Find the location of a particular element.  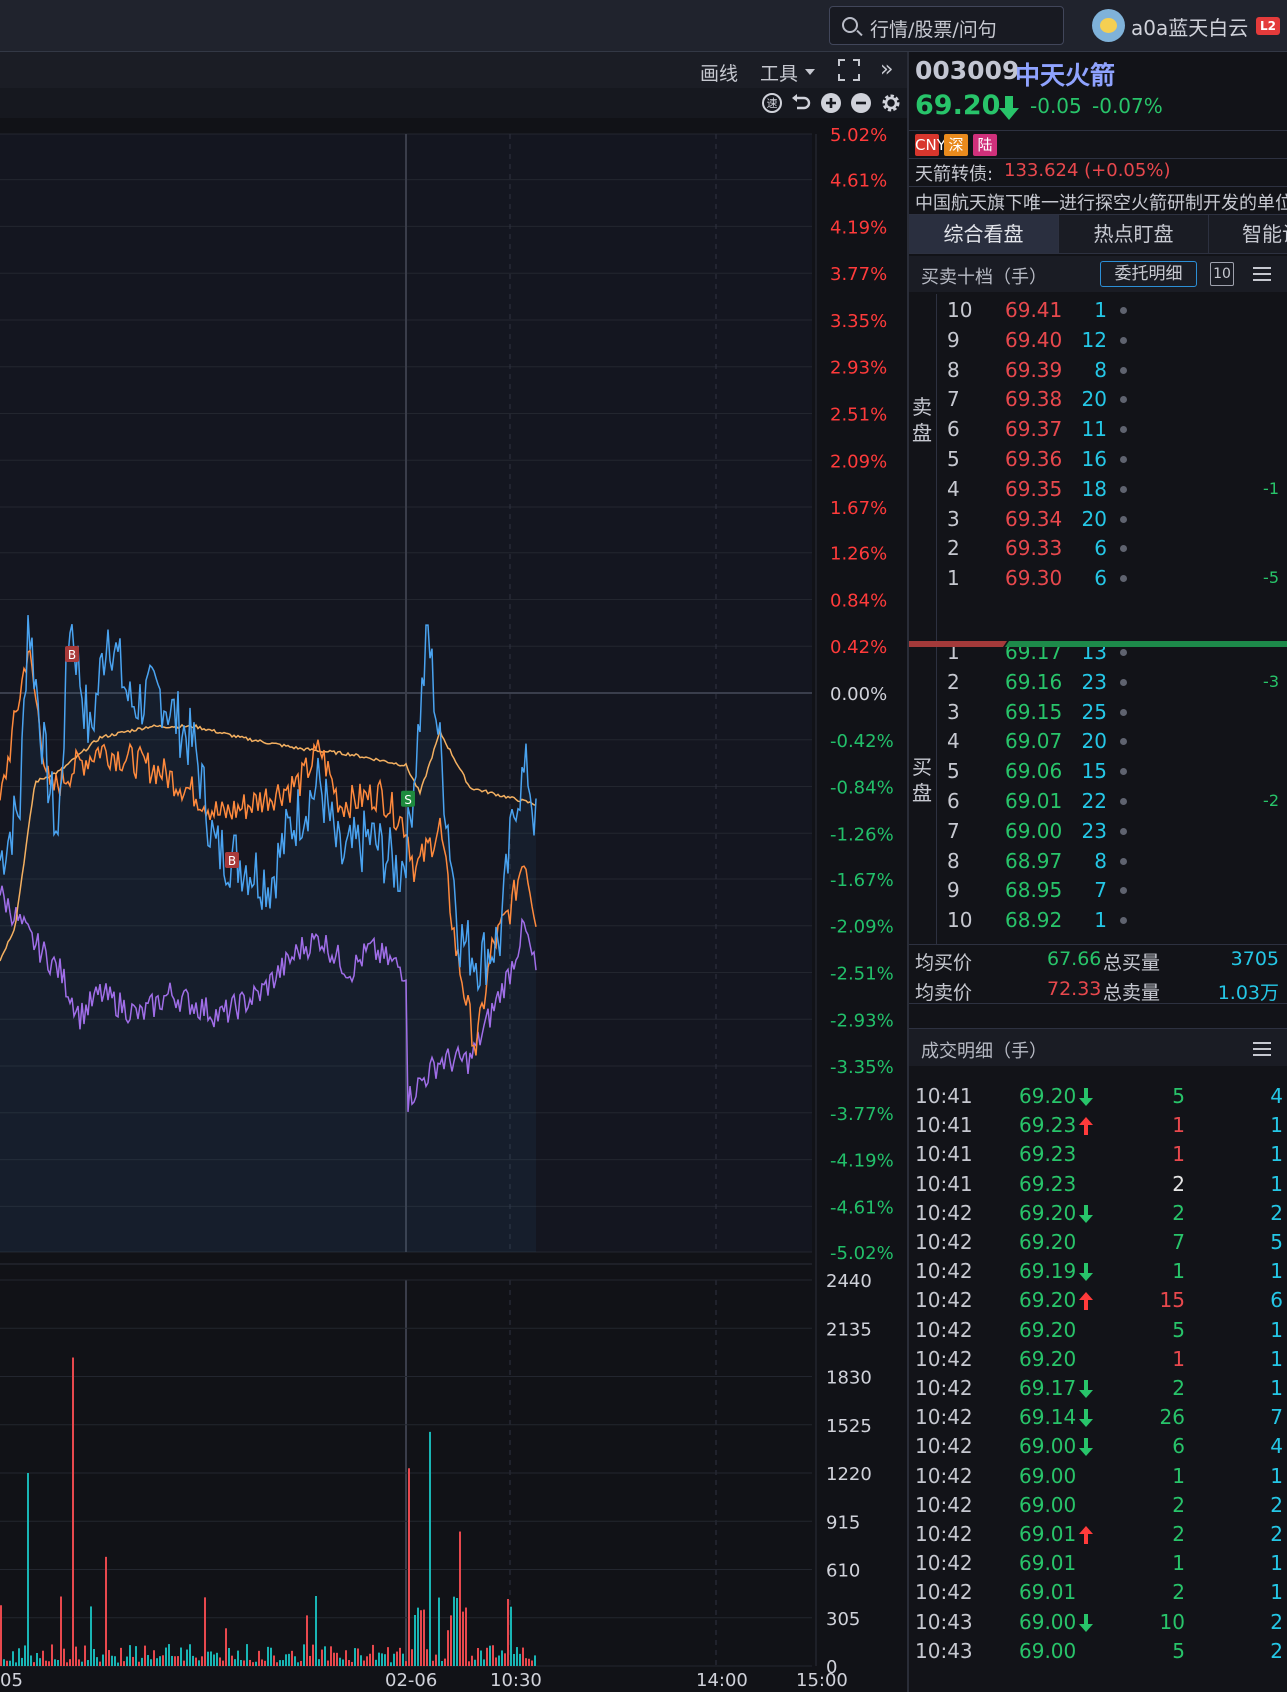

bids-level-row: 6 69.01 22 -2 is located at coordinates (1113, 801).